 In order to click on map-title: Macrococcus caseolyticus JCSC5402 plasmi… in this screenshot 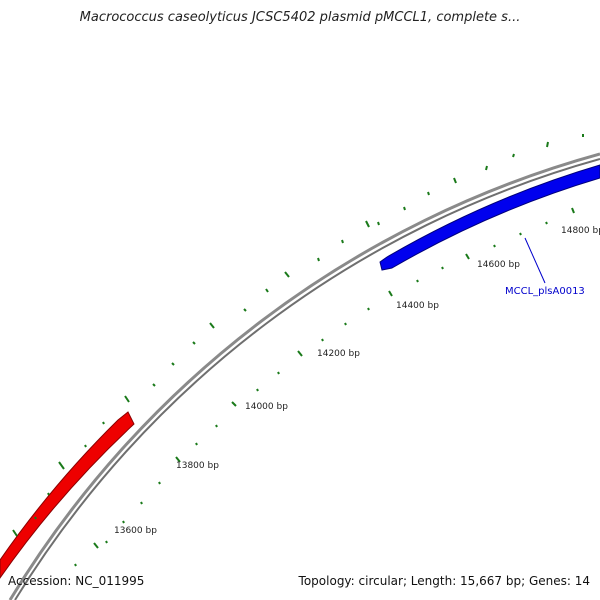, I will do `click(300, 17)`.